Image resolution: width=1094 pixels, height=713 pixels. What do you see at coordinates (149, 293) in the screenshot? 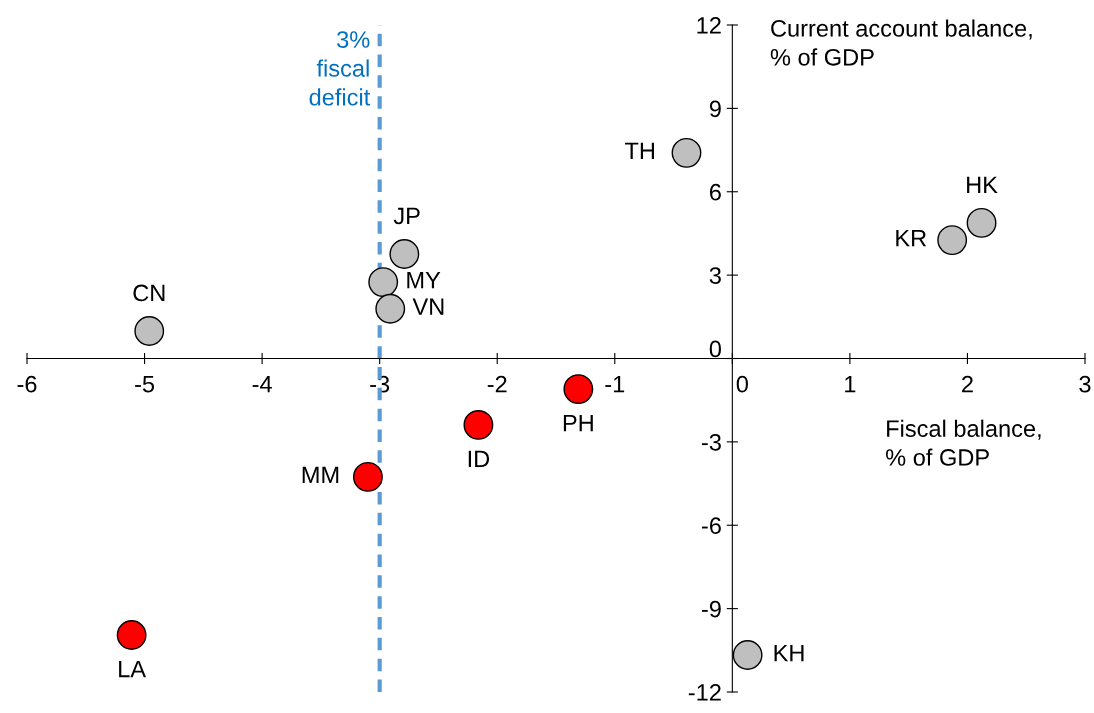
I see `annotation: CN` at bounding box center [149, 293].